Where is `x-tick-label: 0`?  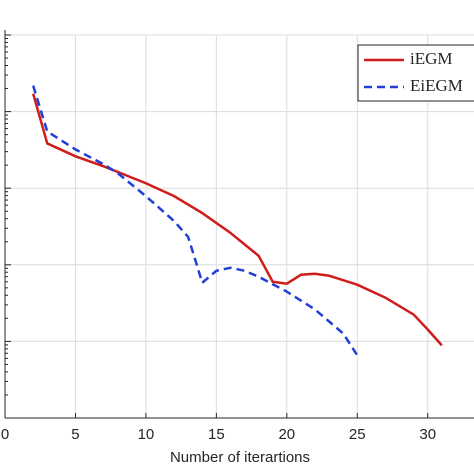 x-tick-label: 0 is located at coordinates (5, 434).